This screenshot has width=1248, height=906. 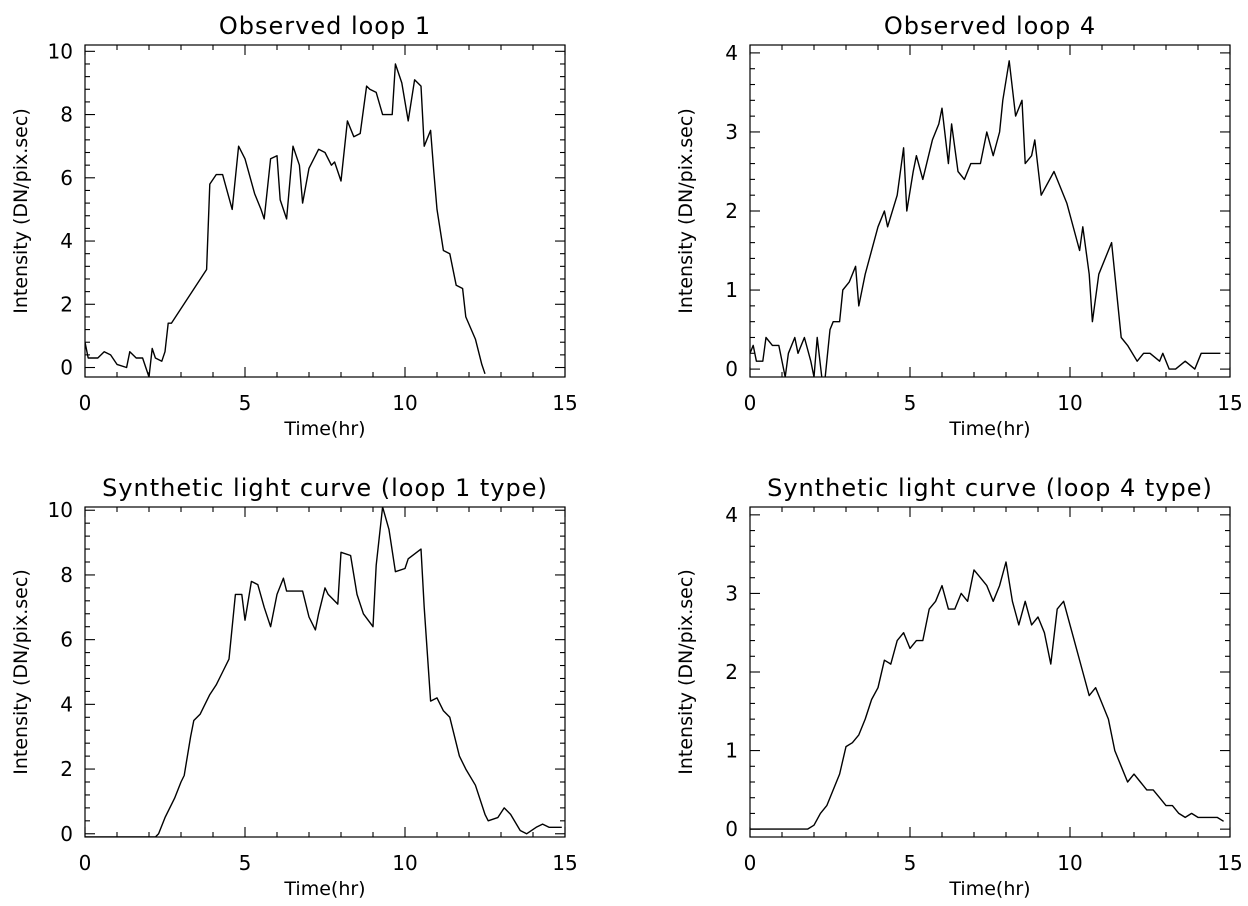 I want to click on chart-title: Synthetic light curve (loop 1 type), so click(x=325, y=488).